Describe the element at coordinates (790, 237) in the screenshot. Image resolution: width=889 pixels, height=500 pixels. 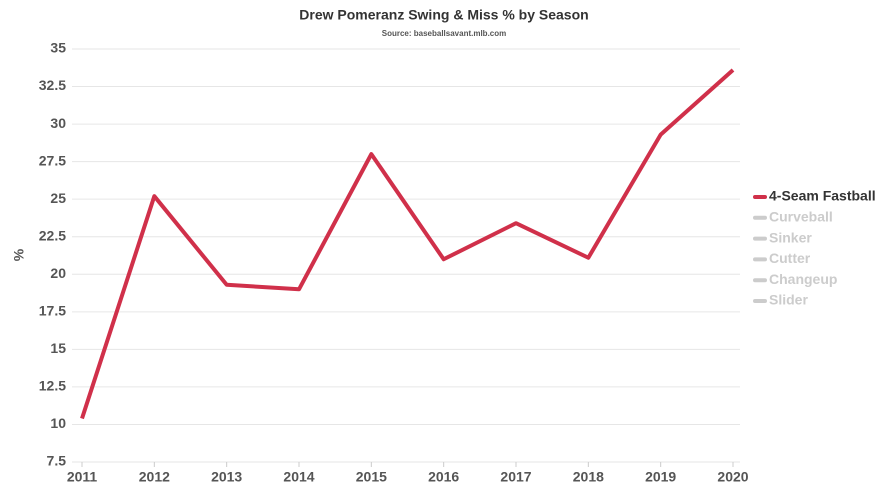
I see `legend-label: Sinker` at that location.